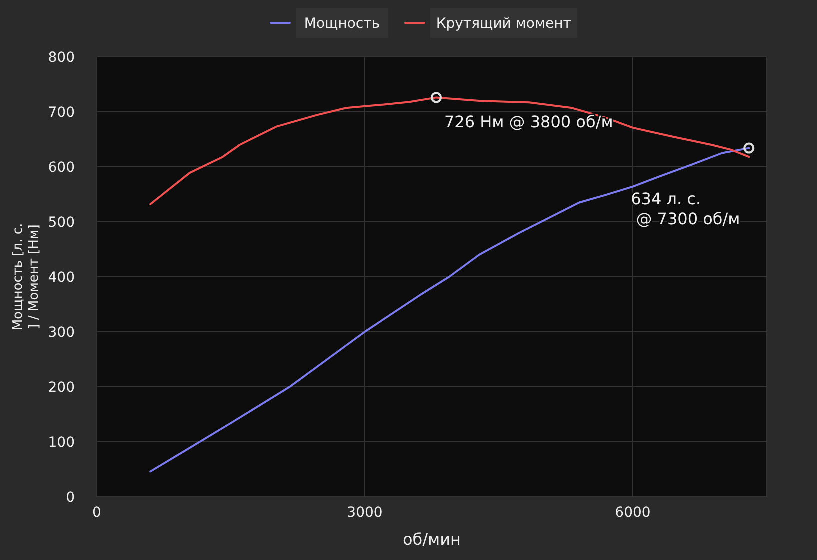 This screenshot has width=817, height=560. I want to click on y-tick-label: 500, so click(61, 223).